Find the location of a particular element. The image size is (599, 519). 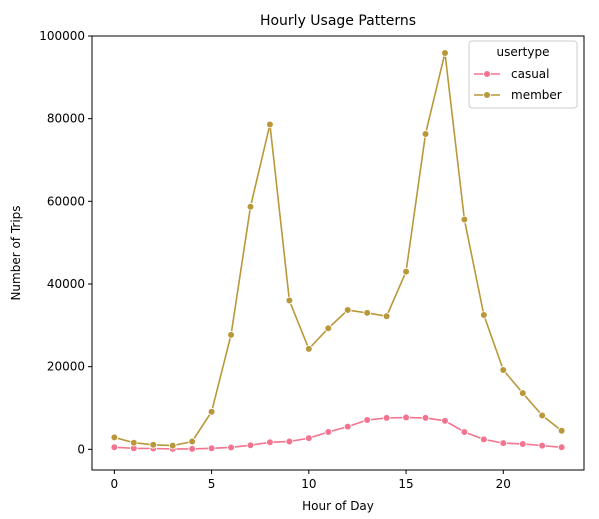

x-tick-label: 0 is located at coordinates (115, 484).